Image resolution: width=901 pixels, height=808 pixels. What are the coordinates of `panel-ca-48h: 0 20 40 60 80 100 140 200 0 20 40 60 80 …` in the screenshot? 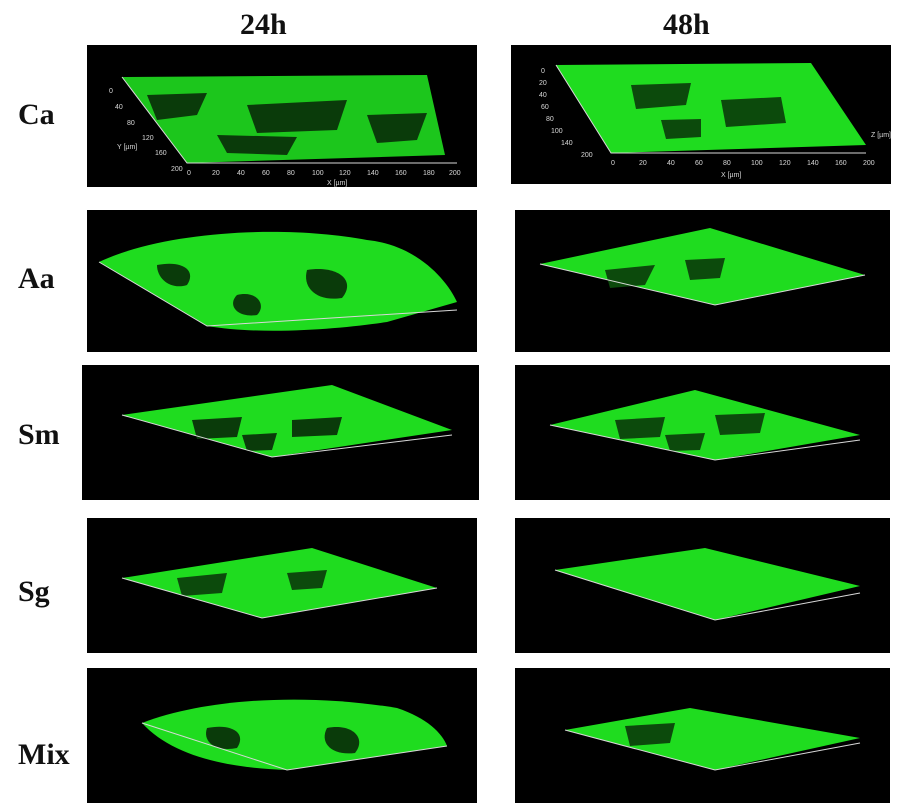 It's located at (701, 114).